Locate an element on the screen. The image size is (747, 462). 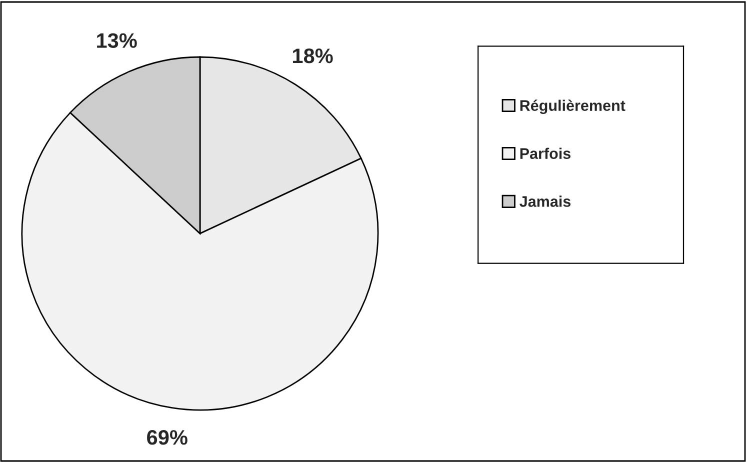
data-label: 18% is located at coordinates (313, 56).